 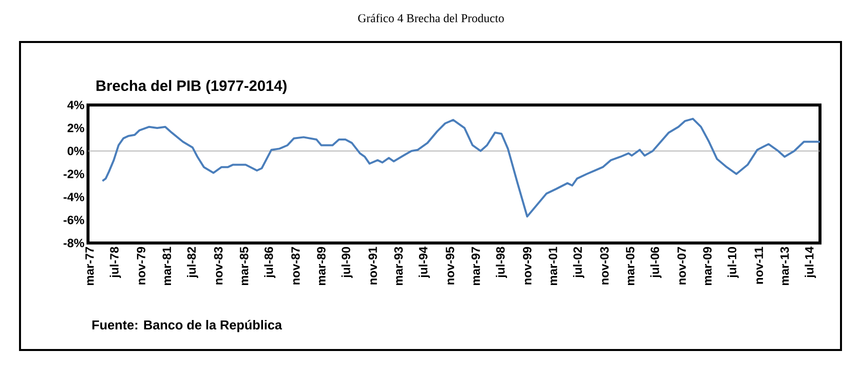 What do you see at coordinates (553, 266) in the screenshot?
I see `x-tick-label: mar-01` at bounding box center [553, 266].